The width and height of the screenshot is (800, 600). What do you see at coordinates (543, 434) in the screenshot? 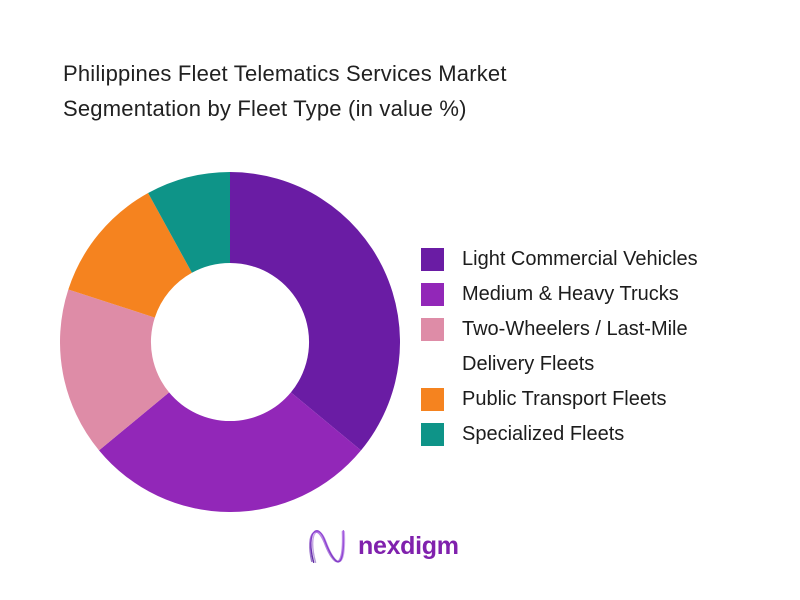
I see `legend-label: Specialized Fleets` at bounding box center [543, 434].